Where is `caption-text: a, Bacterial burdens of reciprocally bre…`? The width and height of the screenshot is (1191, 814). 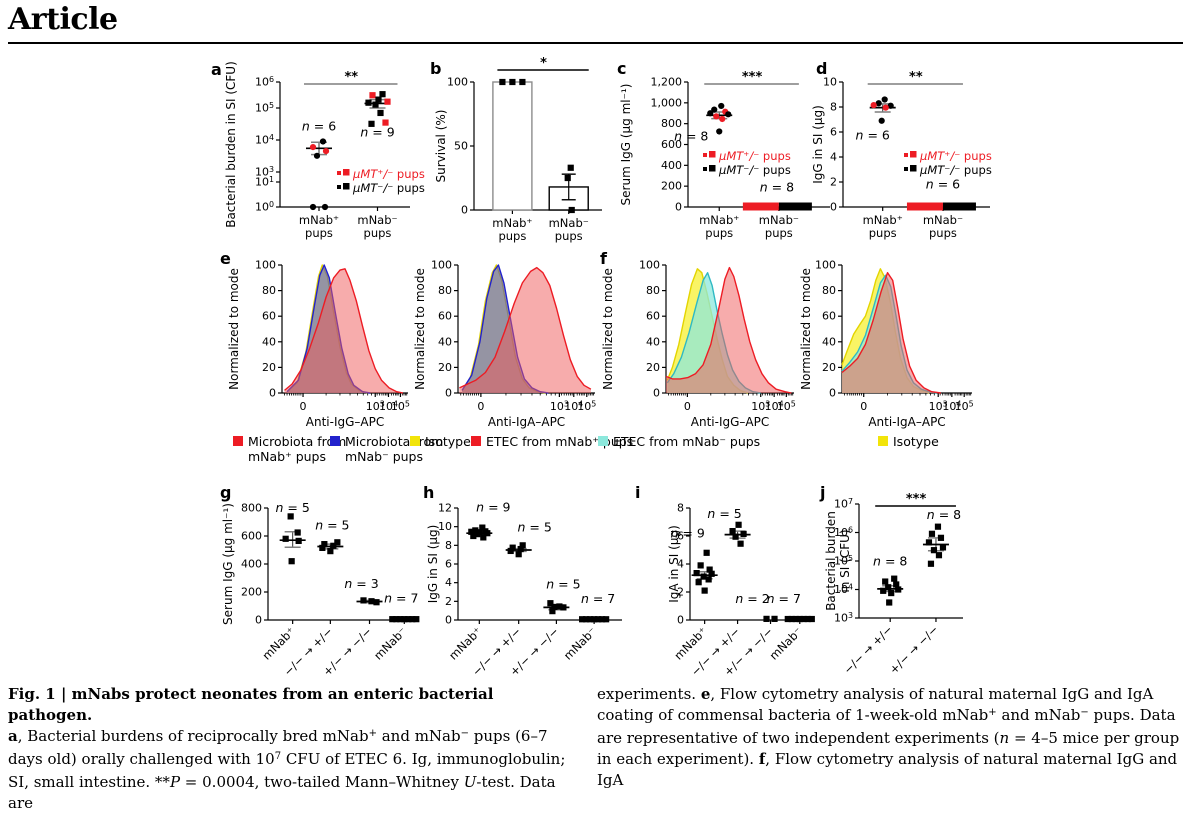
caption-text: a, Bacterial burdens of reciprocally bre… is located at coordinates (287, 769).